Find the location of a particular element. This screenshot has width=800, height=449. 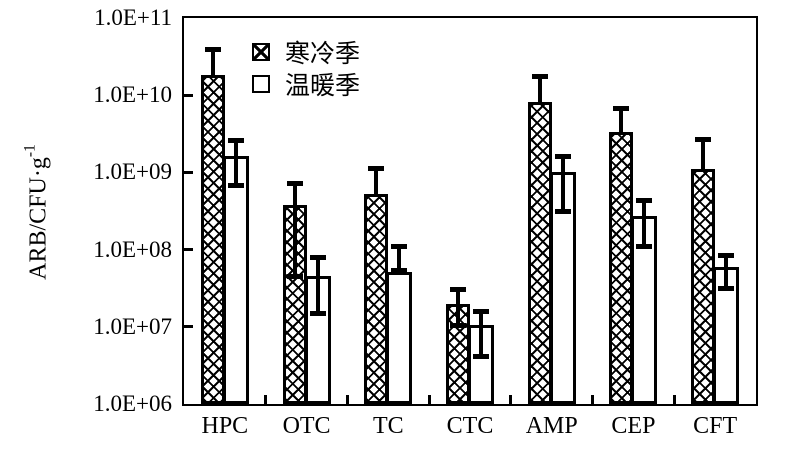

x-category-label: TC is located at coordinates (388, 426).